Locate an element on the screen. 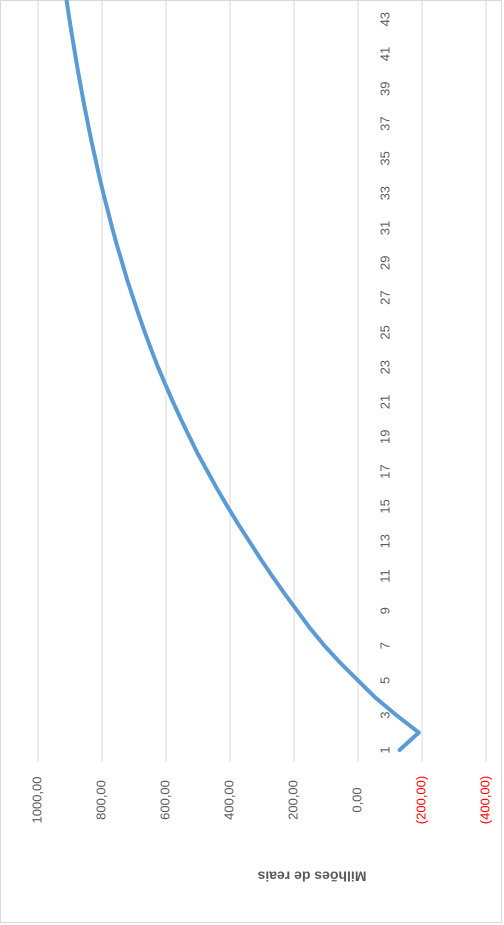 The height and width of the screenshot is (925, 504). value-tick-label: 600,00 is located at coordinates (164, 800).